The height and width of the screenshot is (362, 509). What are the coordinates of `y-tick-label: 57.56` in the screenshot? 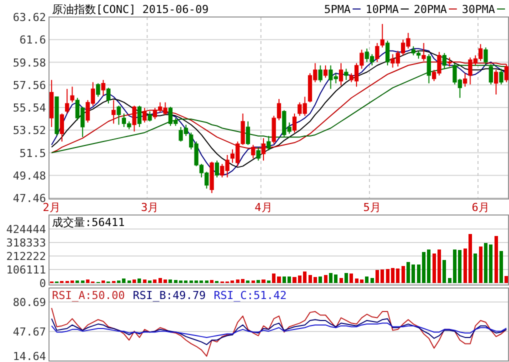 It's located at (29, 85).